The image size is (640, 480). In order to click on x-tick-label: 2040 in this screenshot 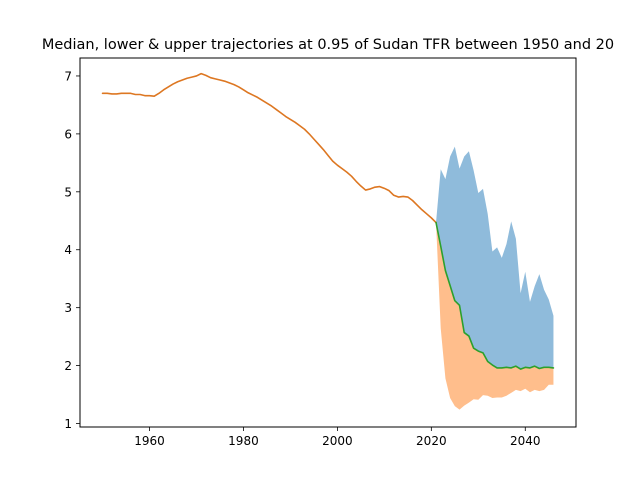, I will do `click(525, 441)`.